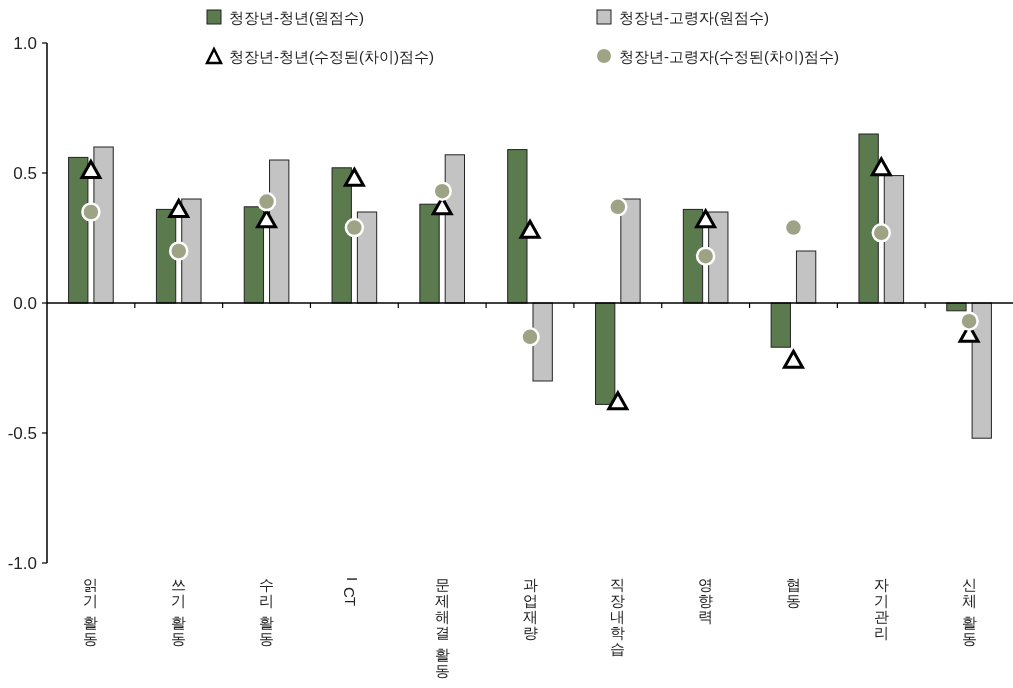 Image resolution: width=1013 pixels, height=688 pixels. I want to click on x-tick-label: 읽기 활동, so click(91, 611).